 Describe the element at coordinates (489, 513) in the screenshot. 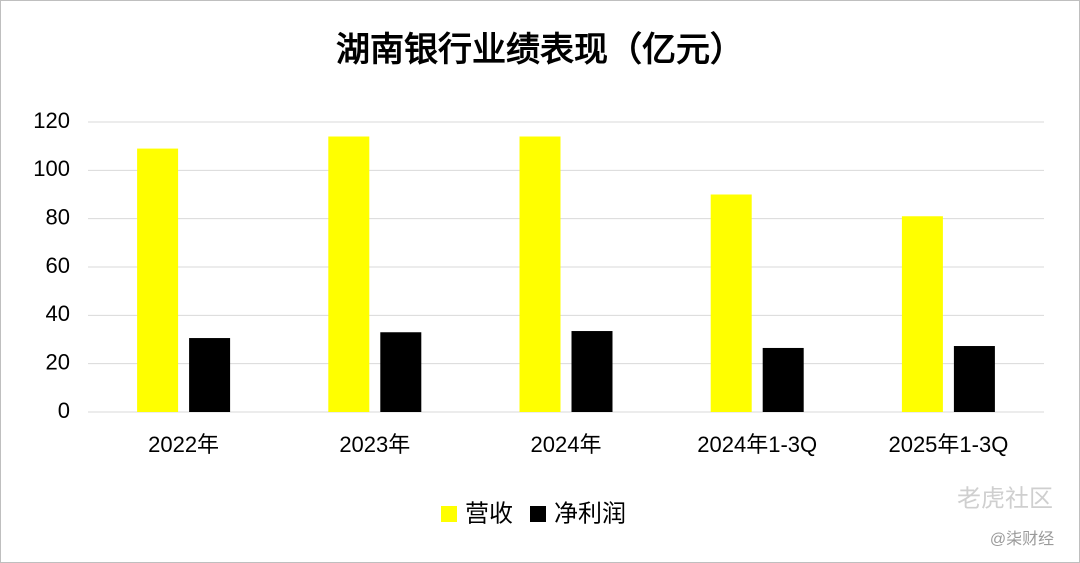

I see `legend-label: 营收` at that location.